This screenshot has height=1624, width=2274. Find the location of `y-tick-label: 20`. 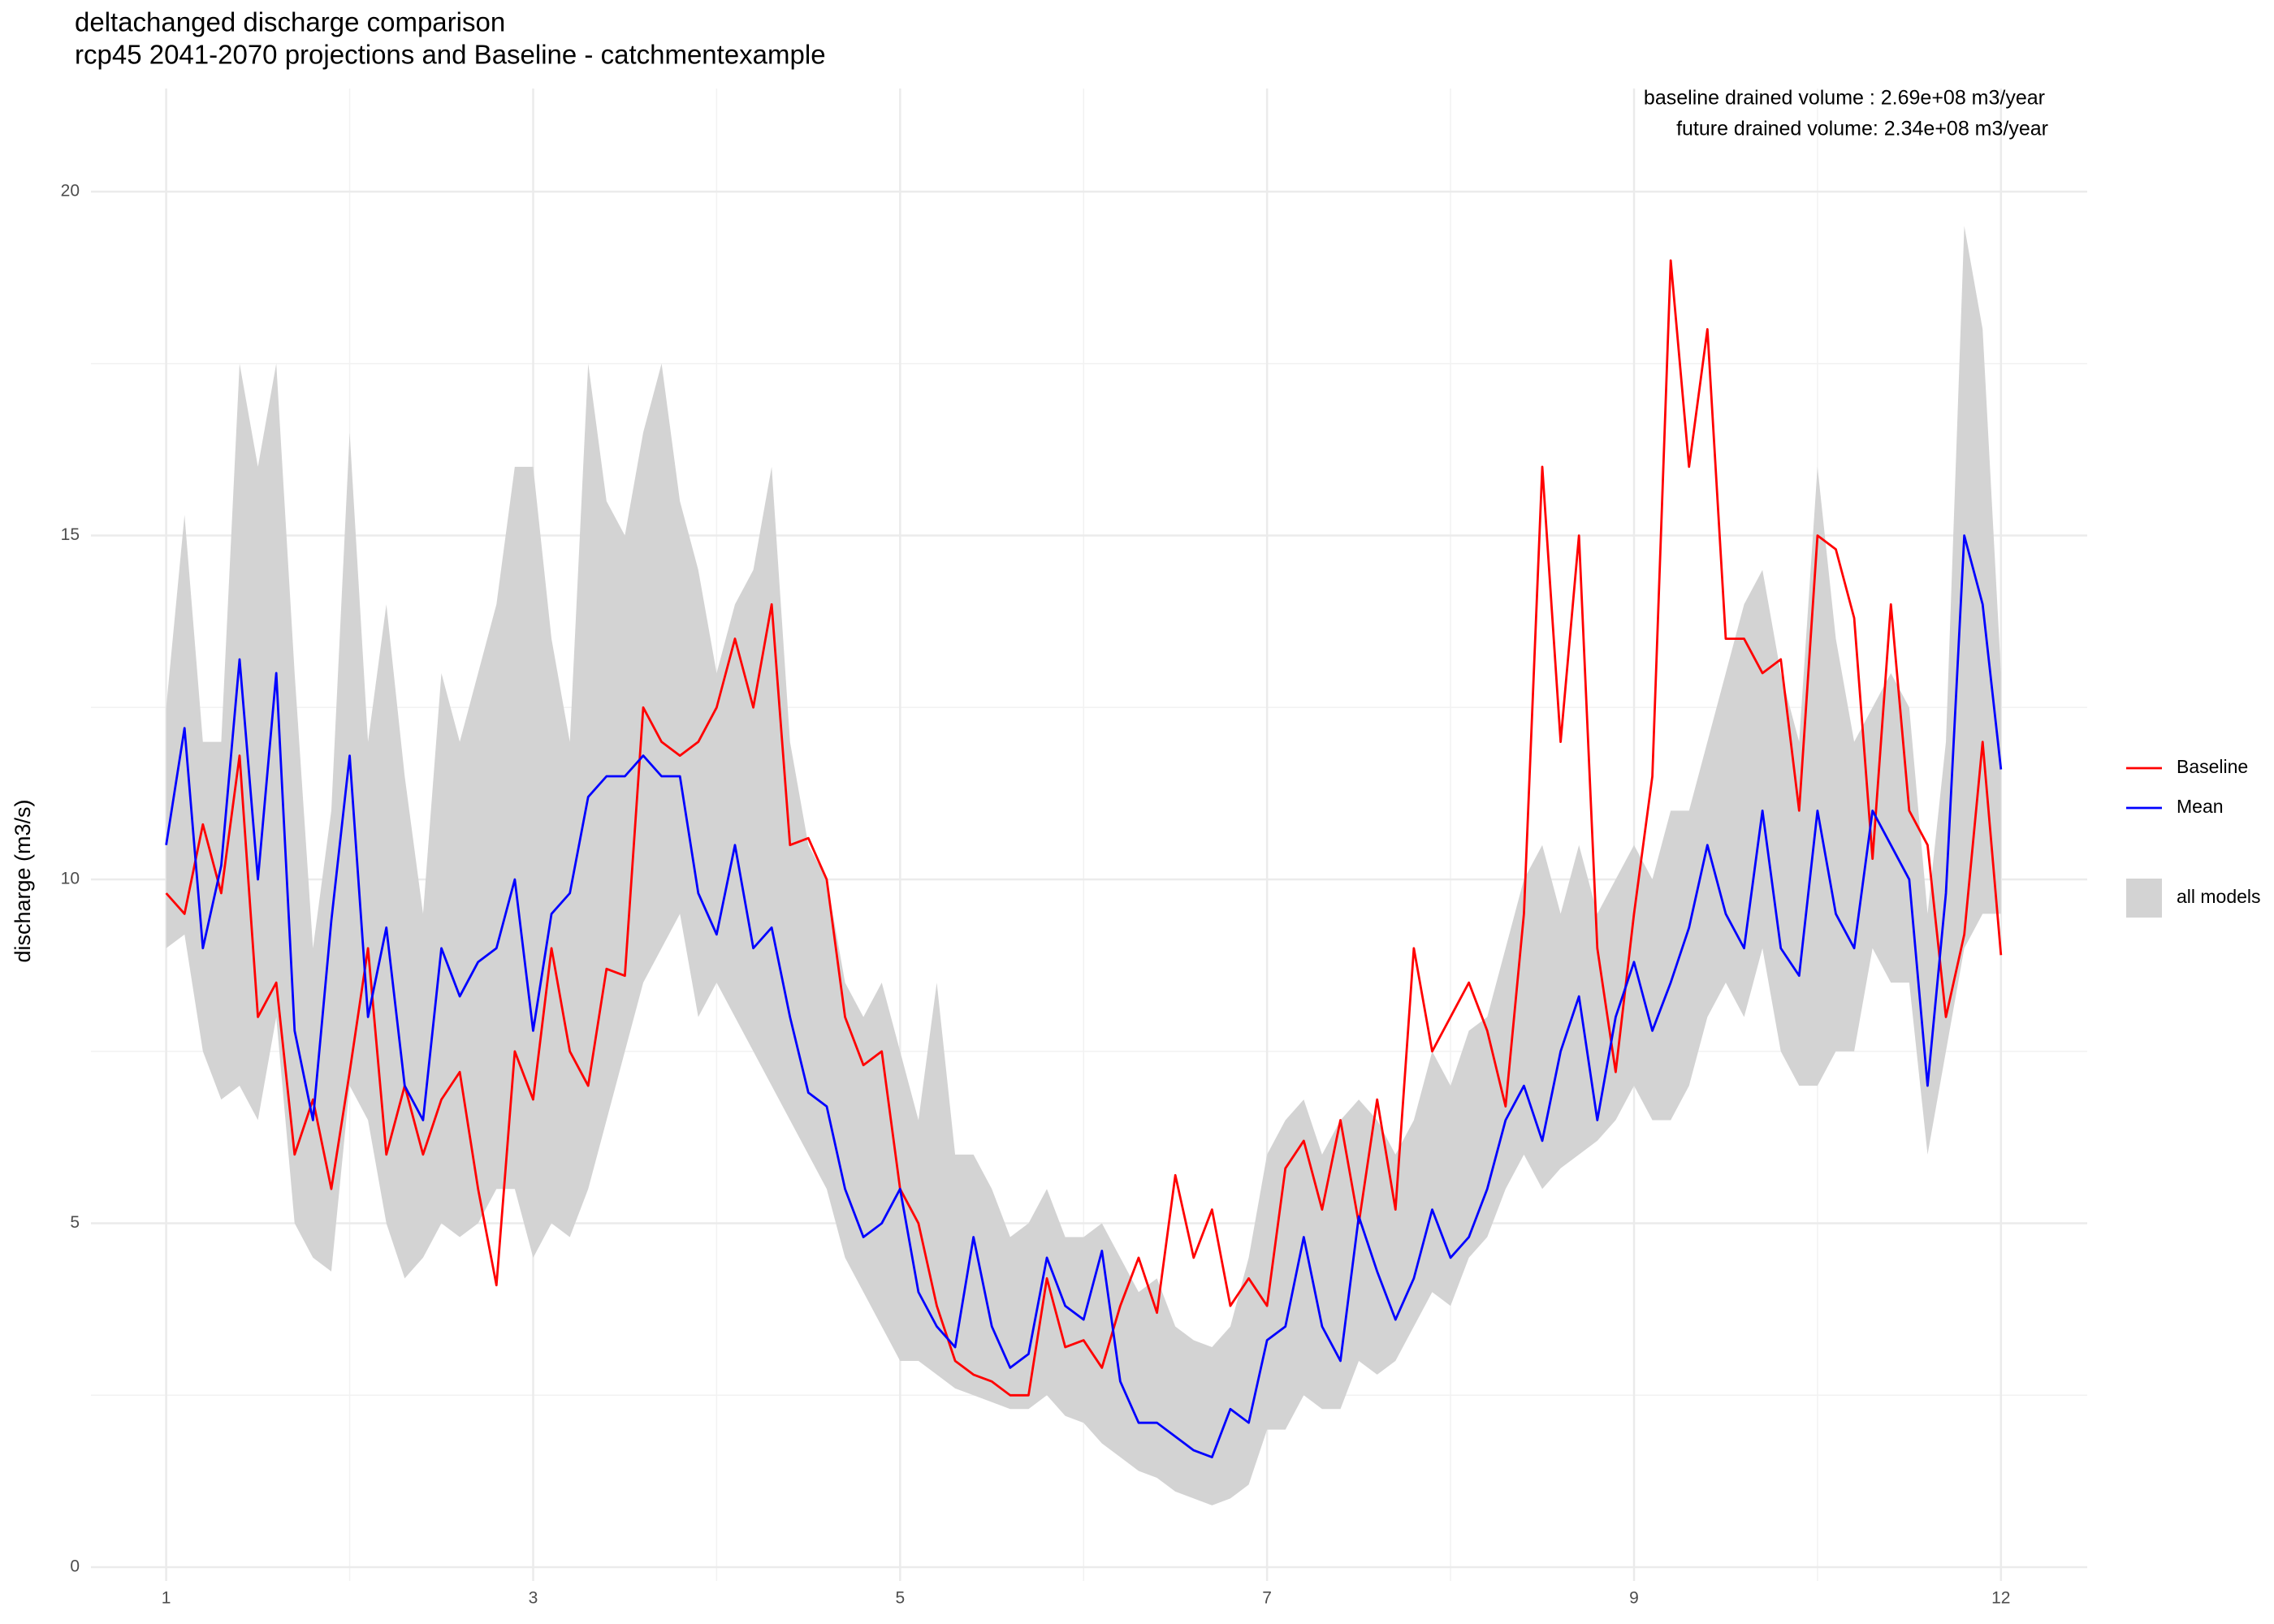

y-tick-label: 20 is located at coordinates (70, 192).